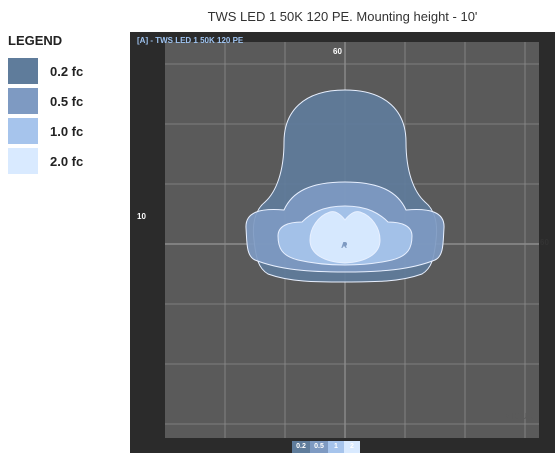  Describe the element at coordinates (23, 71) in the screenshot. I see `legend-swatch-0-2-fc` at that location.